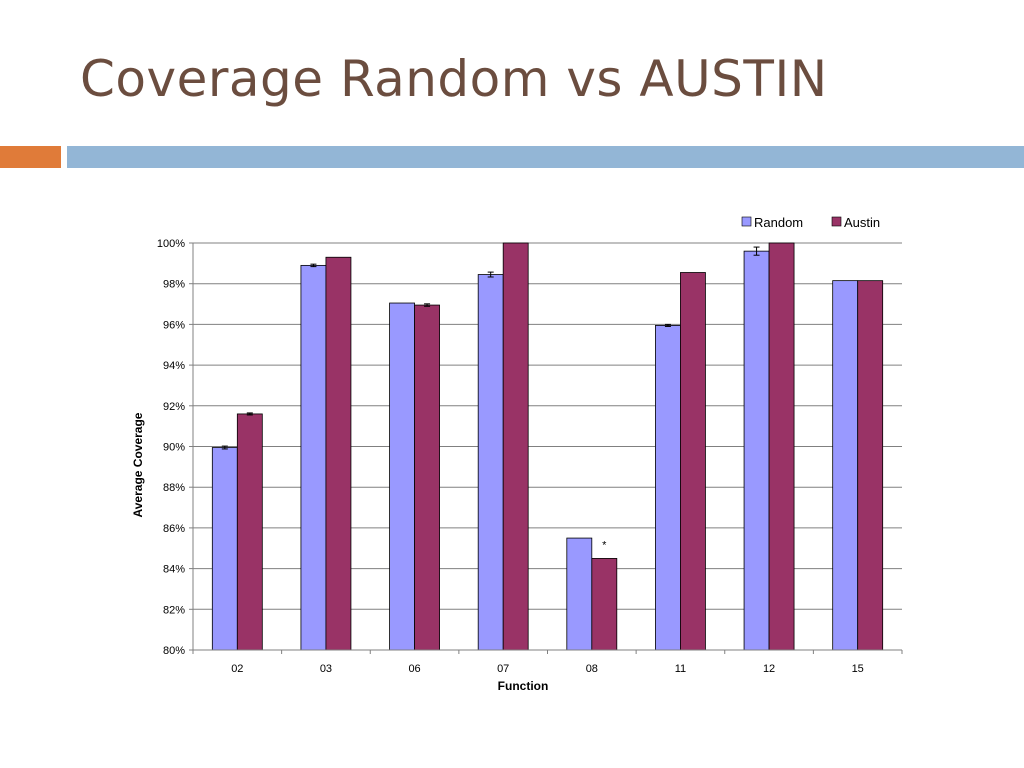 This screenshot has height=768, width=1024. What do you see at coordinates (862, 222) in the screenshot?
I see `legend-label-austin: Austin` at bounding box center [862, 222].